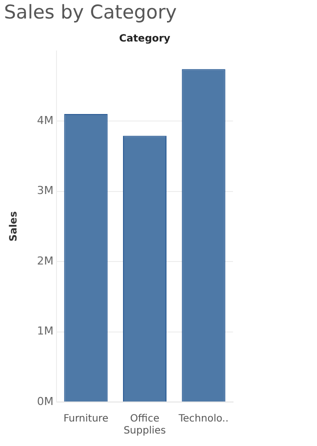 Image resolution: width=317 pixels, height=446 pixels. Describe the element at coordinates (145, 38) in the screenshot. I see `x-axis-title: Category` at that location.